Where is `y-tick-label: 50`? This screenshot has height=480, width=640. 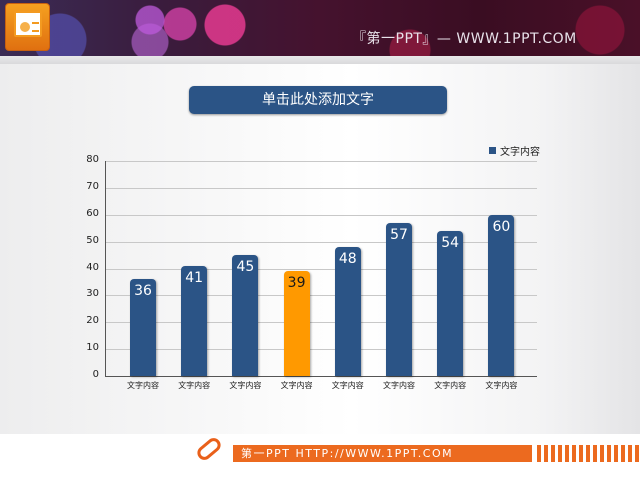 y-tick-label: 50 is located at coordinates (92, 240).